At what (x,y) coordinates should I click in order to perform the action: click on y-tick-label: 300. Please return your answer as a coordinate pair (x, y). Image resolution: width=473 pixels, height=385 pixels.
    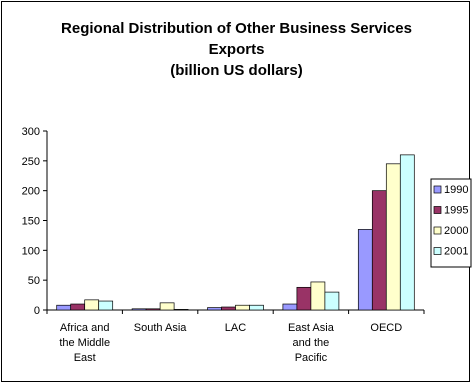
    Looking at the image, I should click on (31, 132).